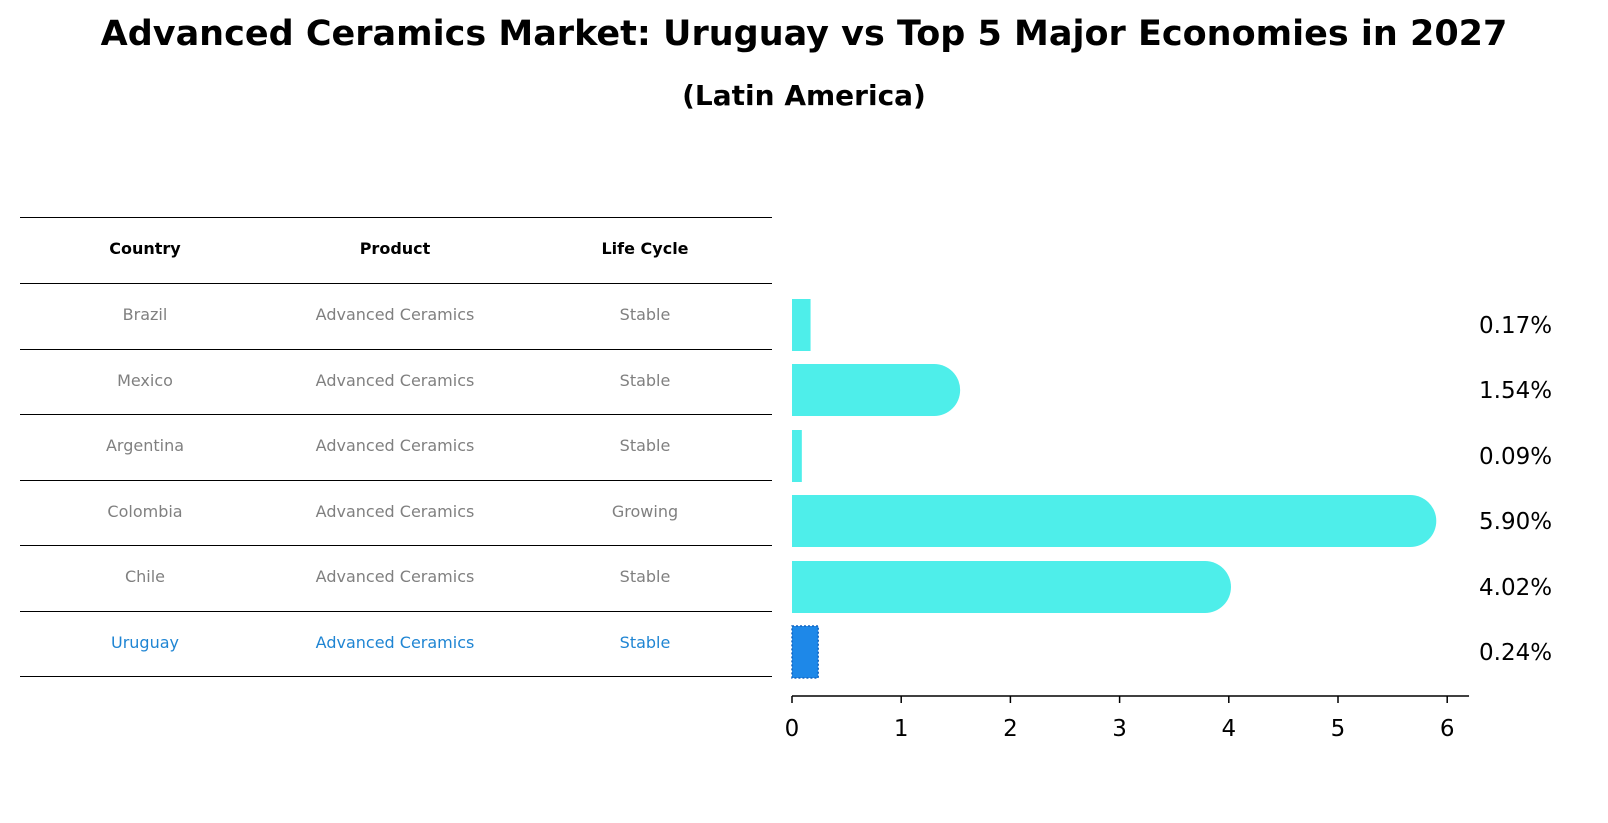 This screenshot has width=1608, height=823. What do you see at coordinates (801, 325) in the screenshot?
I see `bar-brazil` at bounding box center [801, 325].